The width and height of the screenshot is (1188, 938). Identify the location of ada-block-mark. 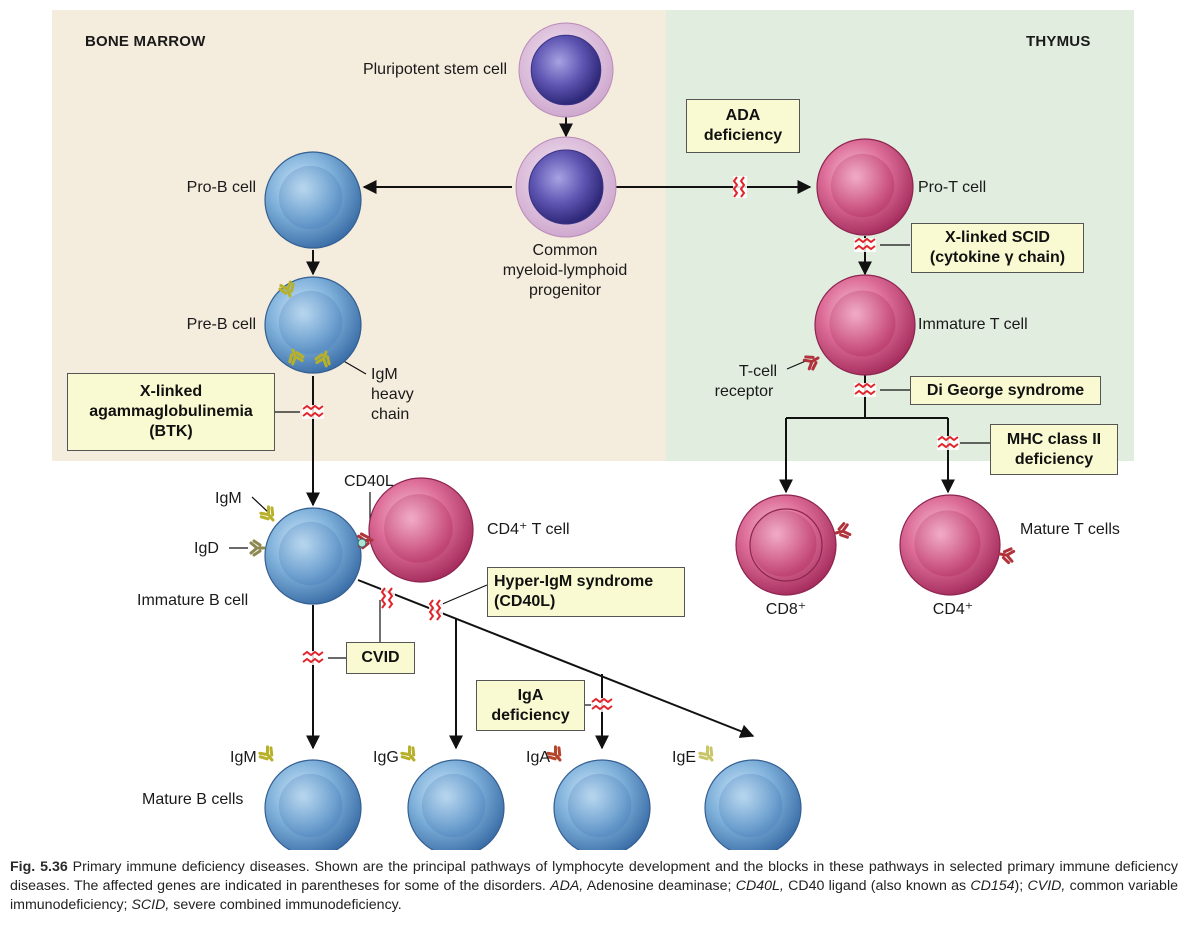
(739, 187).